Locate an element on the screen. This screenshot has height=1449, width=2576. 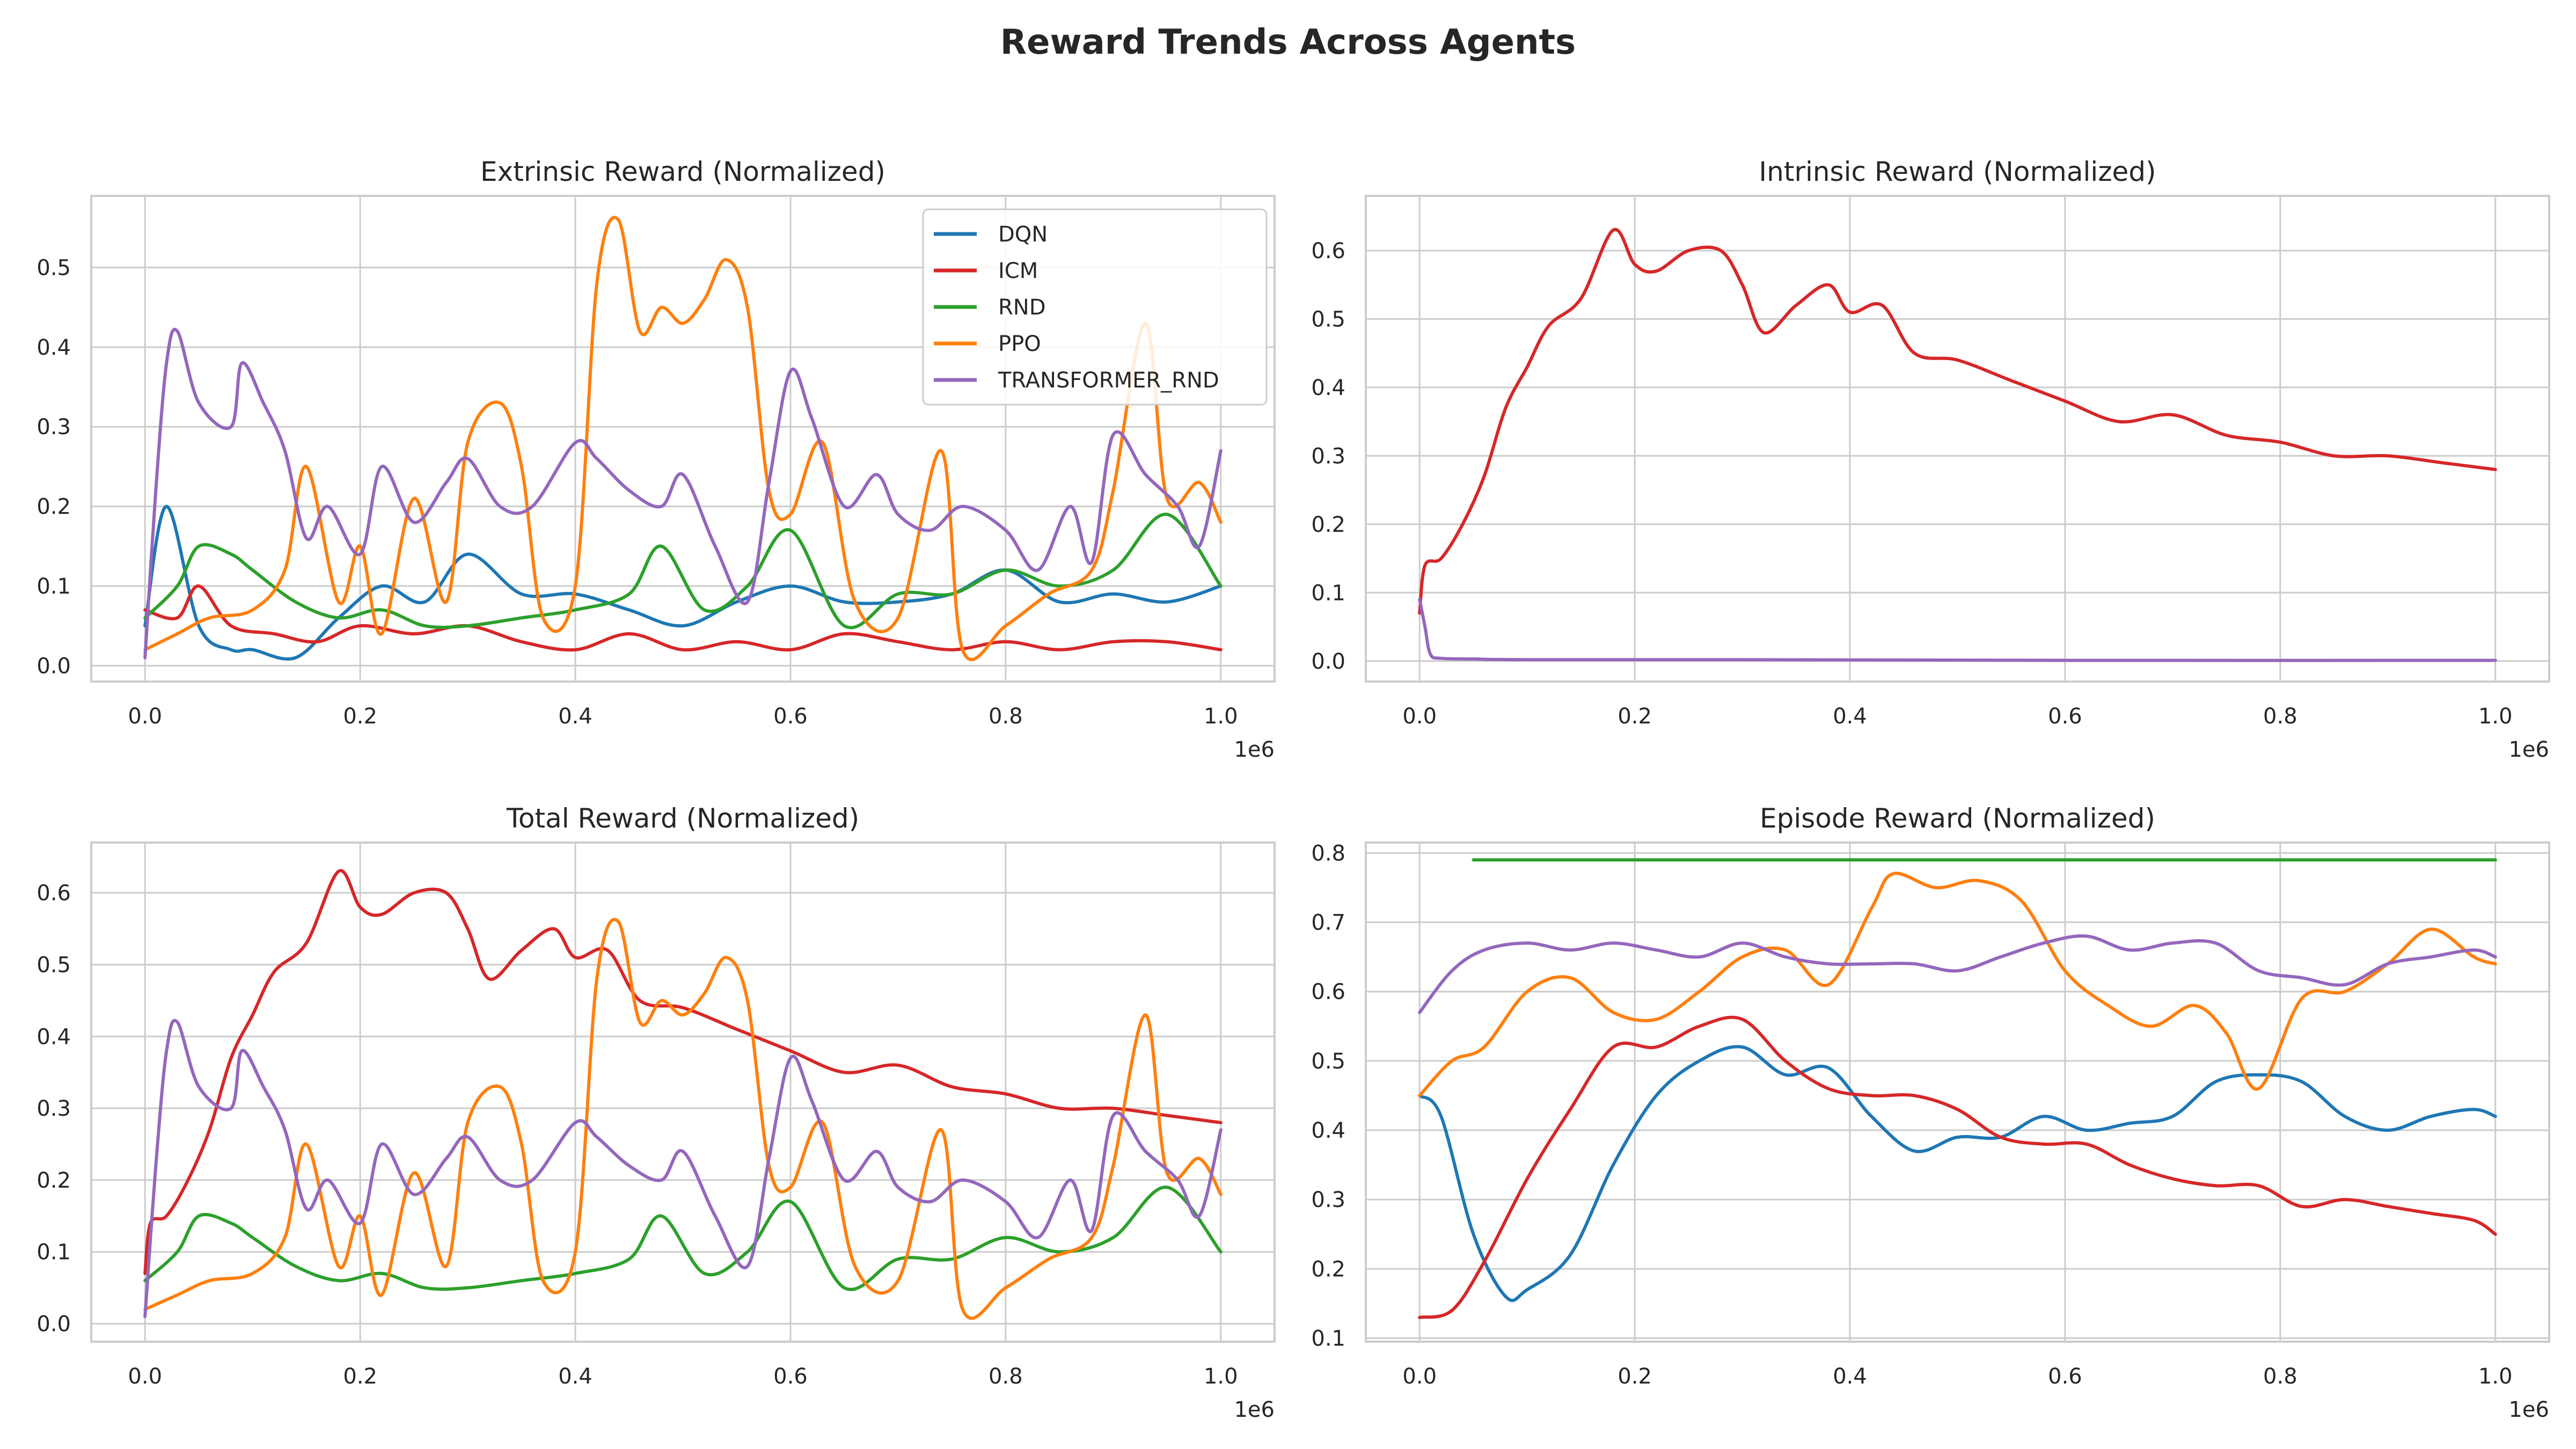
subplot-title: Intrinsic Reward (Normalized) is located at coordinates (1957, 171).